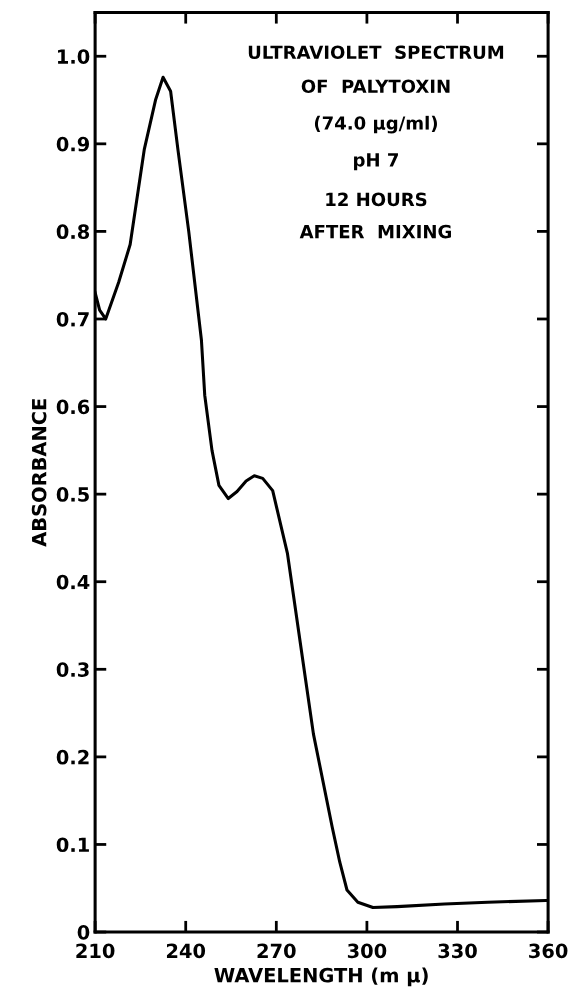  Describe the element at coordinates (376, 52) in the screenshot. I see `annotation: ULTRAVIOLET SPECTRUM` at that location.